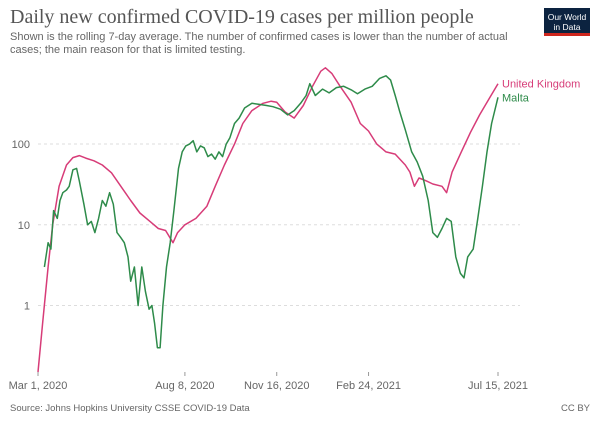  Describe the element at coordinates (541, 92) in the screenshot. I see `series-labels: United Kingdom Malta` at that location.